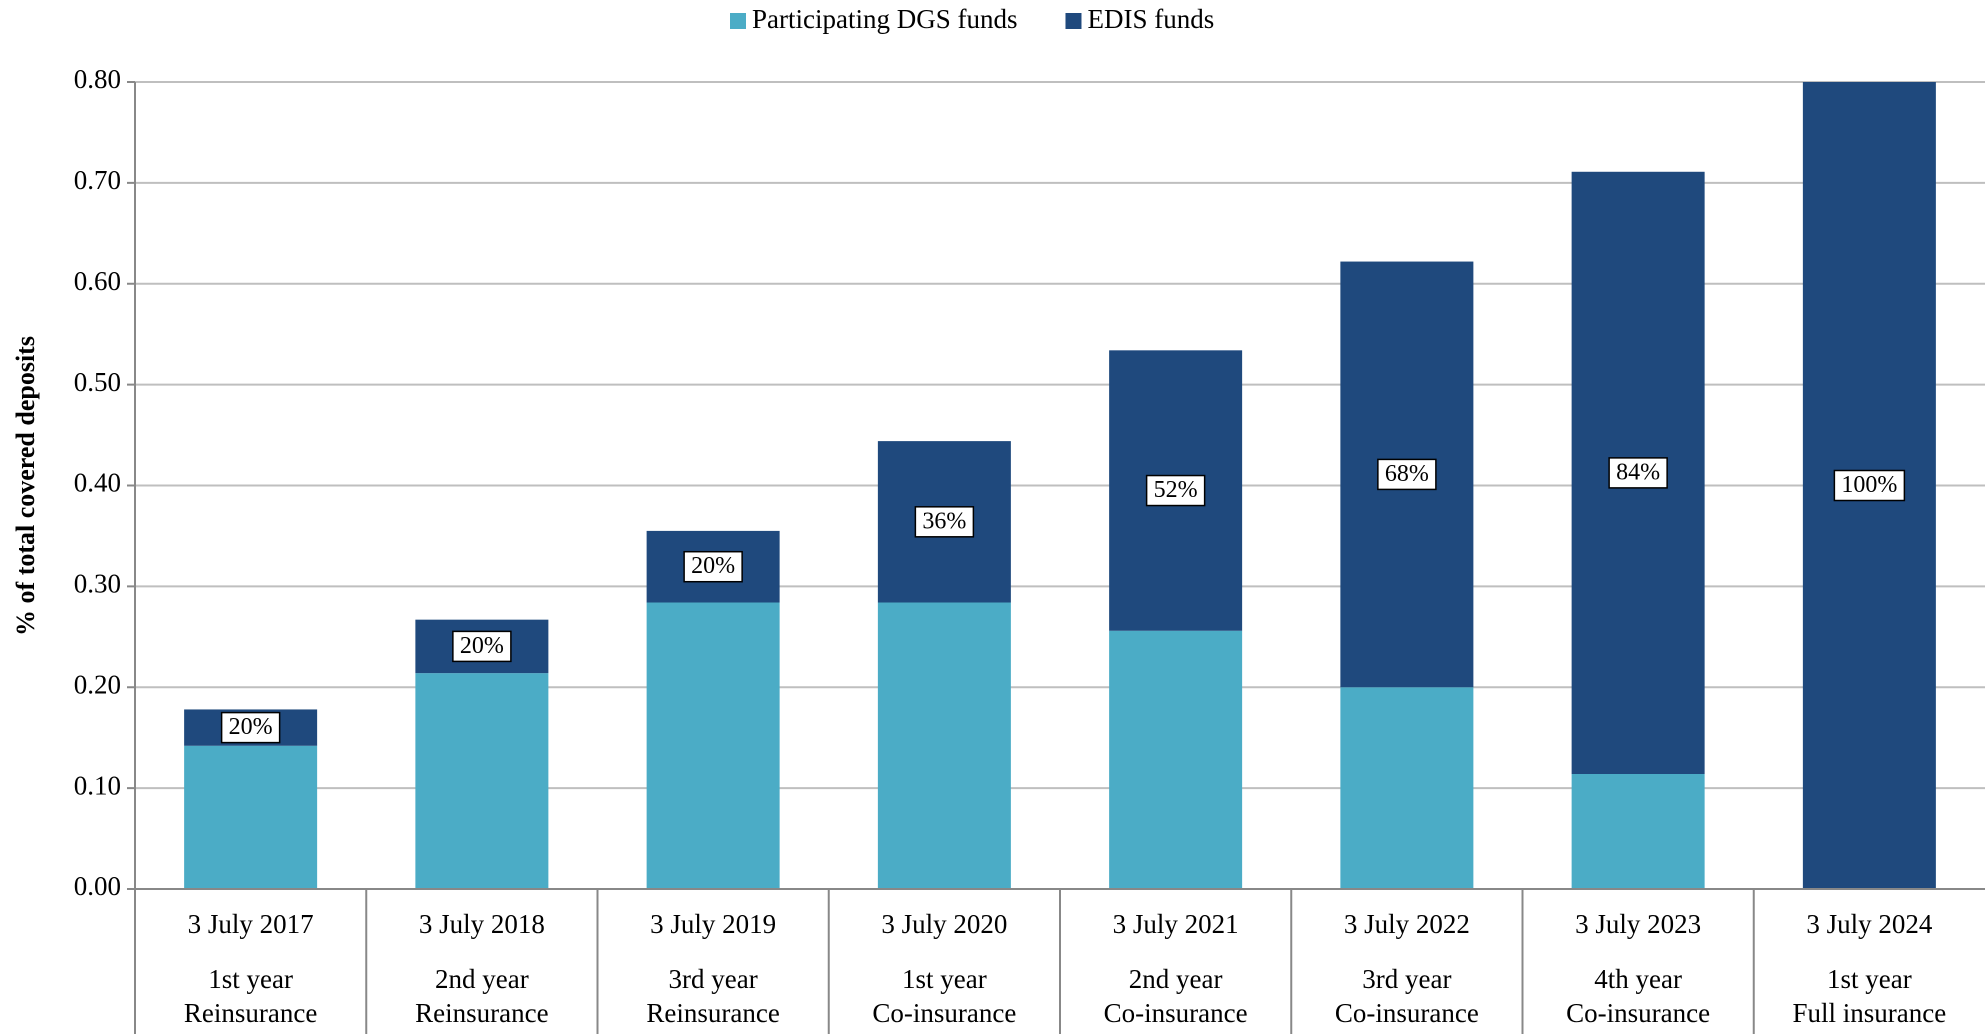 The width and height of the screenshot is (1985, 1034). What do you see at coordinates (251, 924) in the screenshot?
I see `x-tick-label: 3 July 2017` at bounding box center [251, 924].